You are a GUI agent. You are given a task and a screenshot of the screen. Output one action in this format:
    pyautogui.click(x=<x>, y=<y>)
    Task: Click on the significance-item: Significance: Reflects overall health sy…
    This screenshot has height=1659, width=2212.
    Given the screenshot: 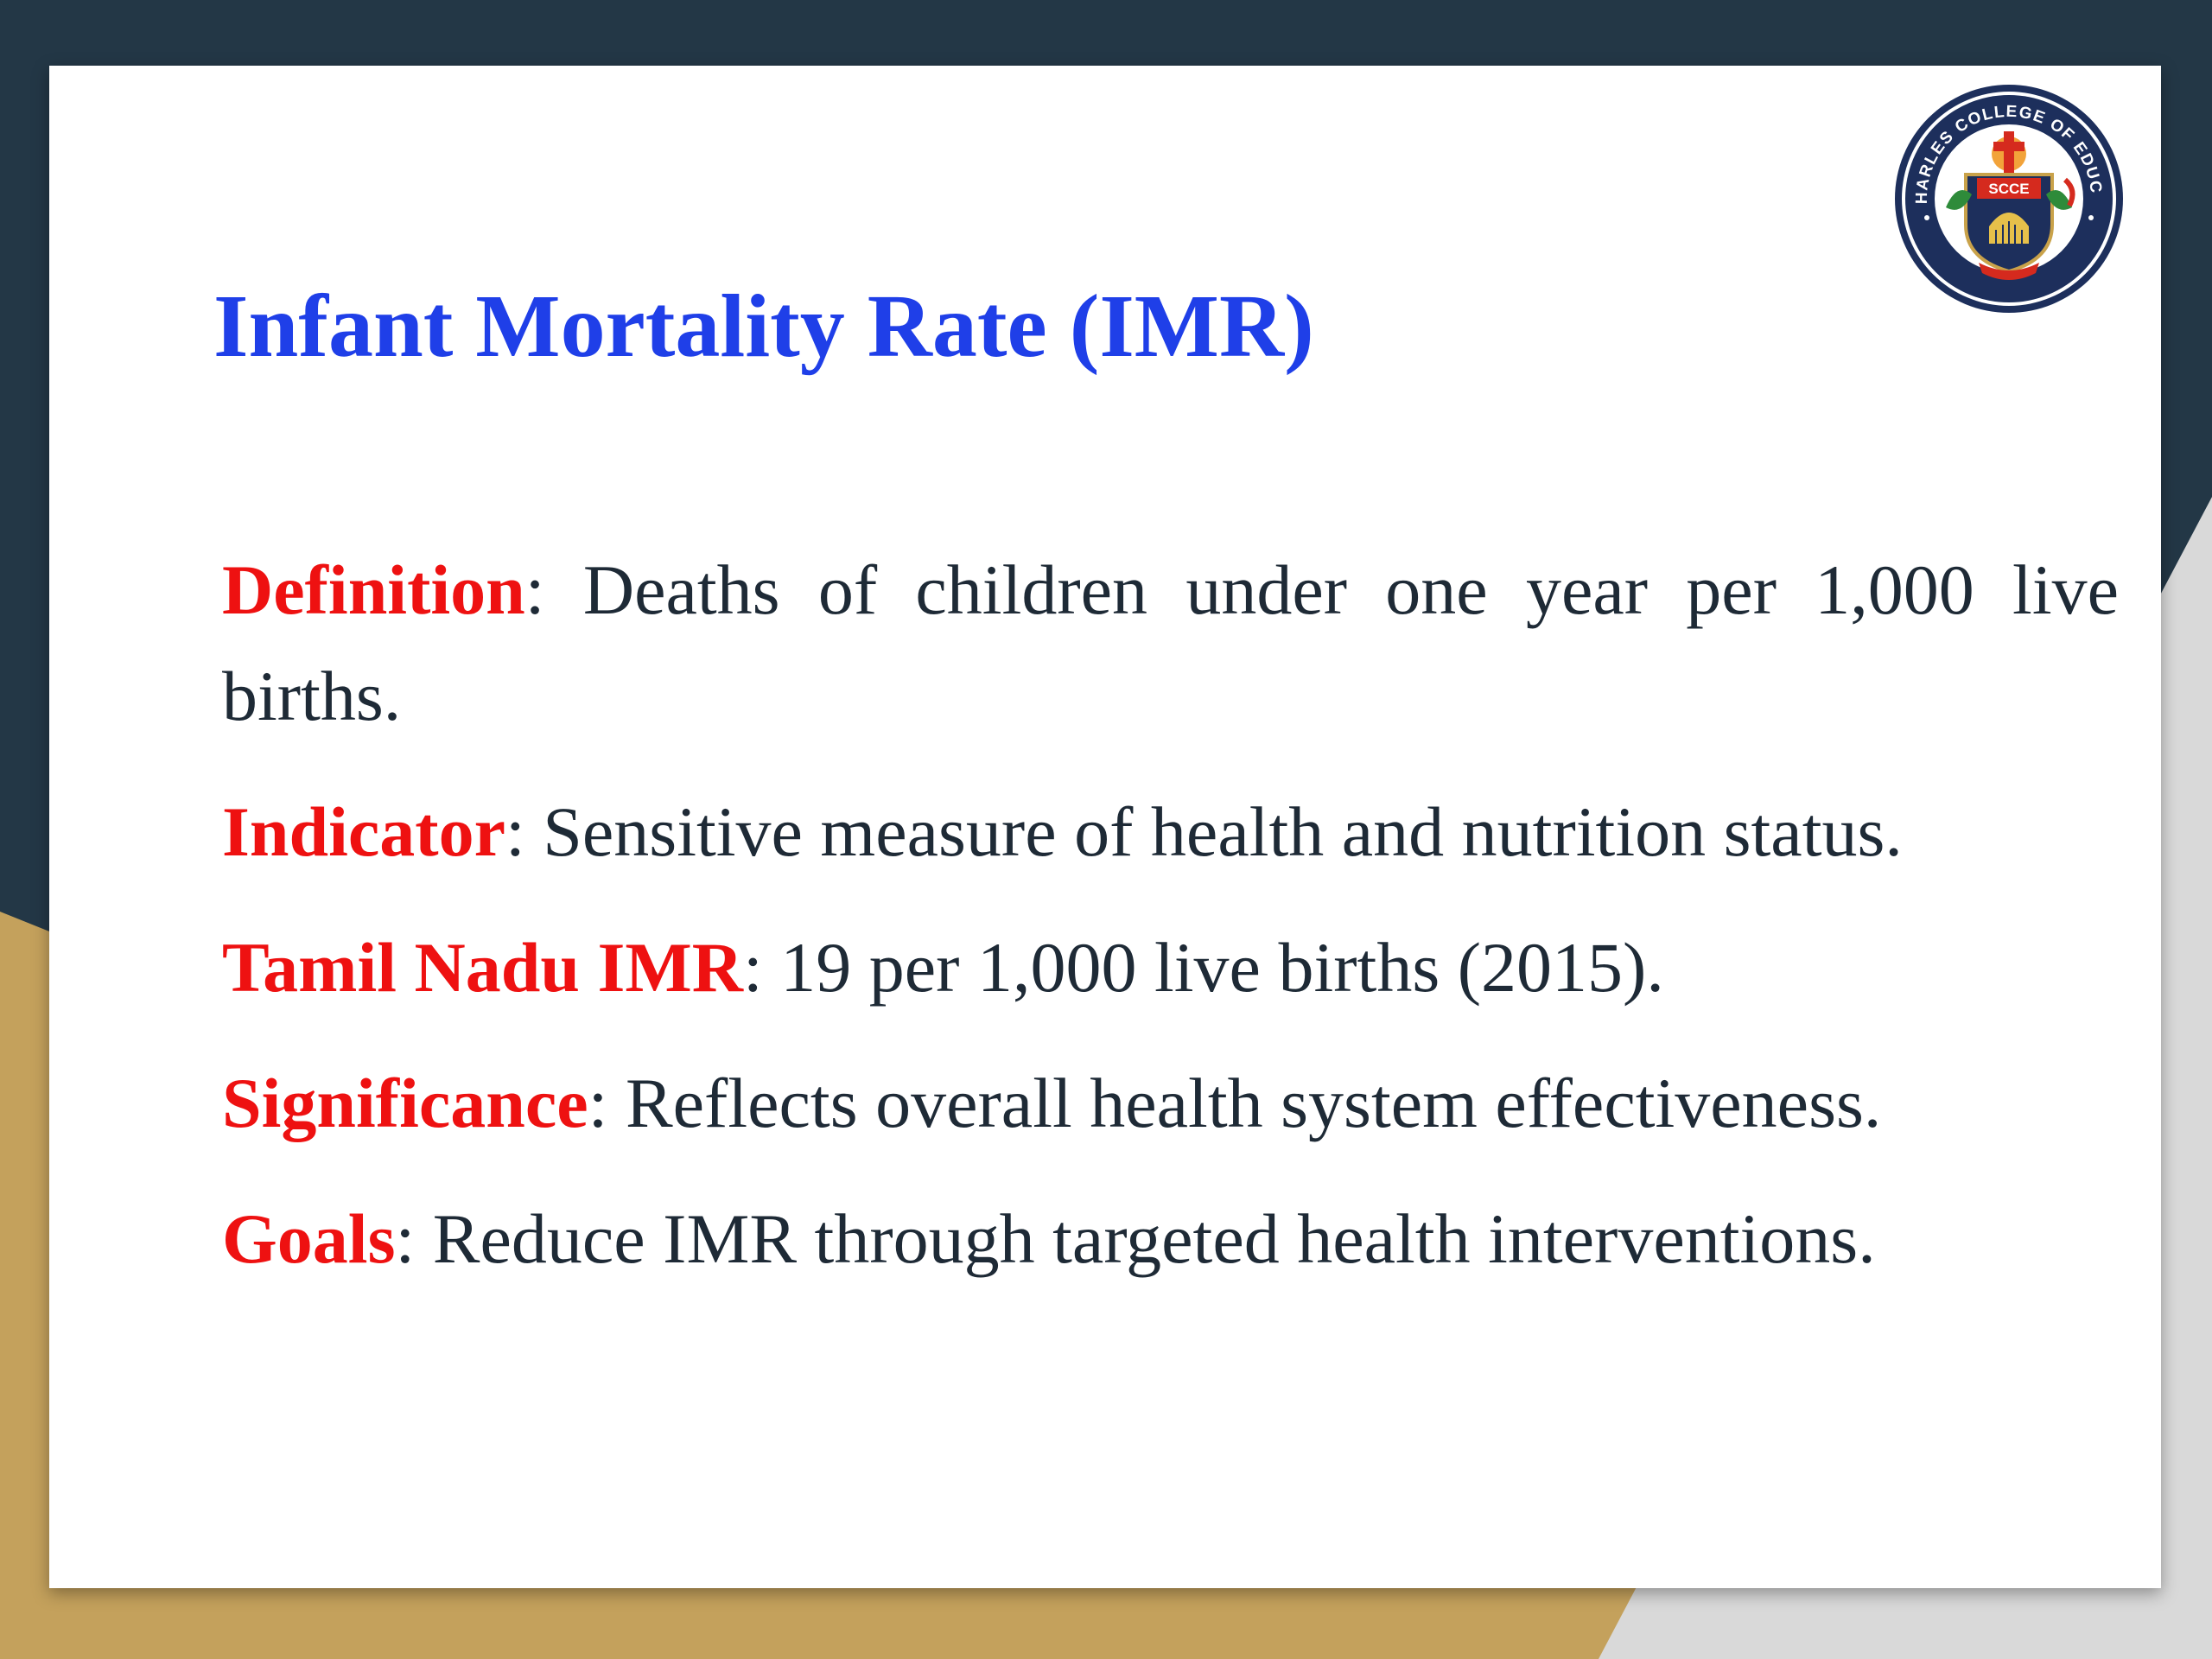 What is the action you would take?
    pyautogui.click(x=1170, y=1103)
    